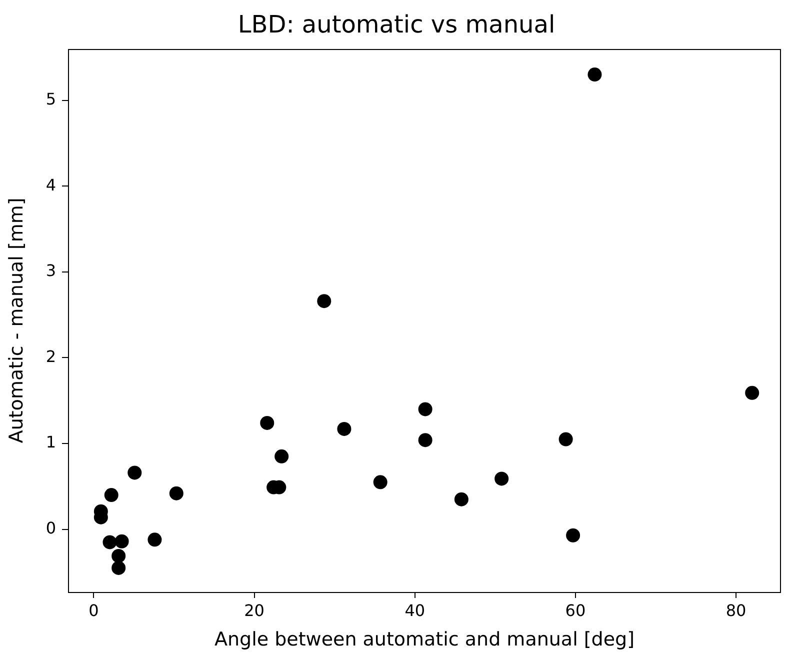 The width and height of the screenshot is (788, 656). Describe the element at coordinates (51, 270) in the screenshot. I see `y-tick-label: 3` at that location.